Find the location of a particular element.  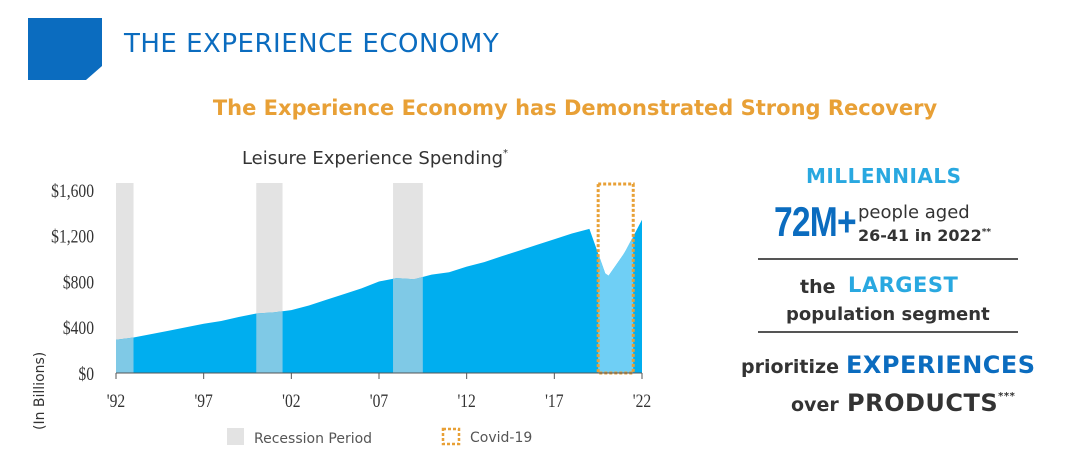

y-tick-label: $1,600 is located at coordinates (72, 191).